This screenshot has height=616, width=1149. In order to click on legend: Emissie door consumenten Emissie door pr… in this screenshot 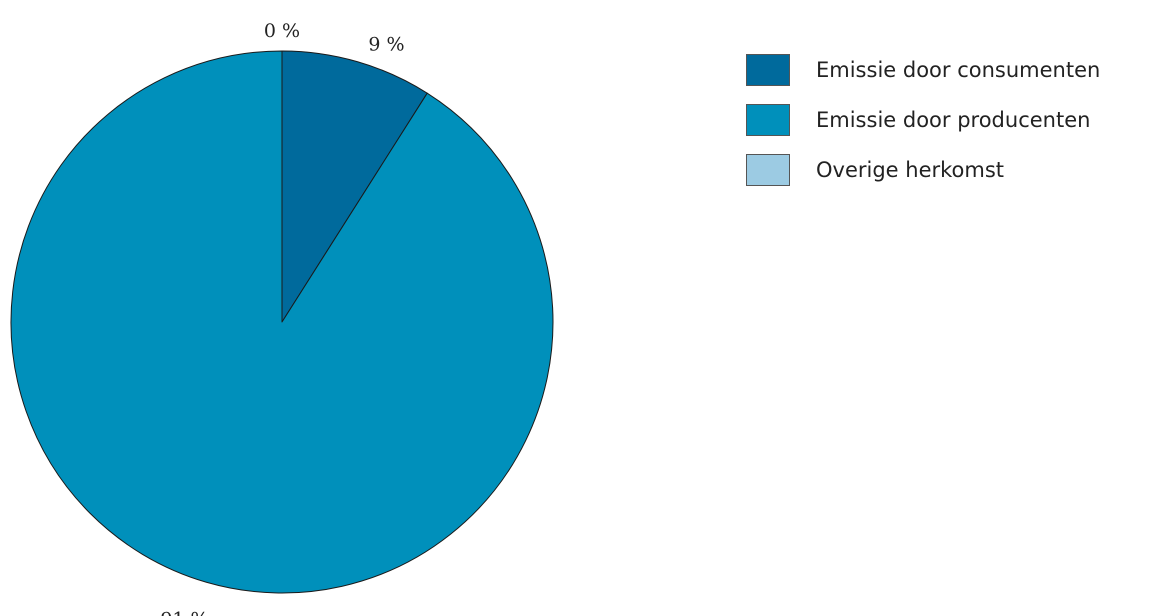, I will do `click(923, 128)`.